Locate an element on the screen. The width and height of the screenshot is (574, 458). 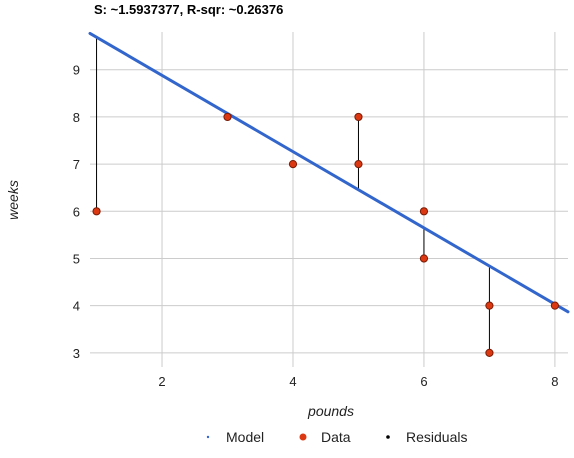
y-tick-label: 5 is located at coordinates (76, 258).